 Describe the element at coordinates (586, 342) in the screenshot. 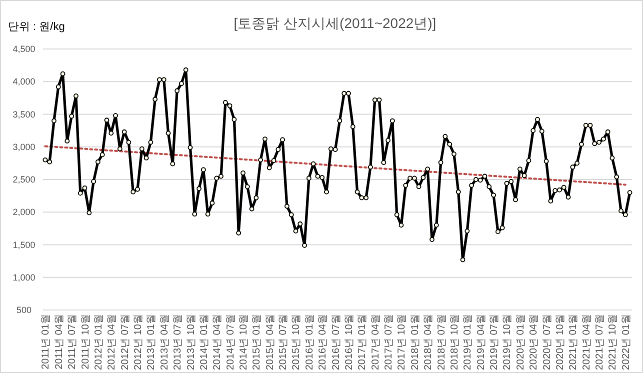

I see `x-tick-label: 2021년 04월` at that location.